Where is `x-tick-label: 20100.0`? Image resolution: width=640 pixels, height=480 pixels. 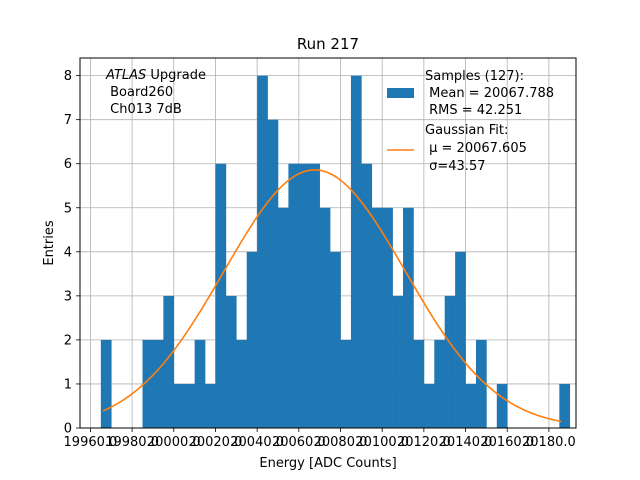 x-tick-label: 20100.0 is located at coordinates (382, 442).